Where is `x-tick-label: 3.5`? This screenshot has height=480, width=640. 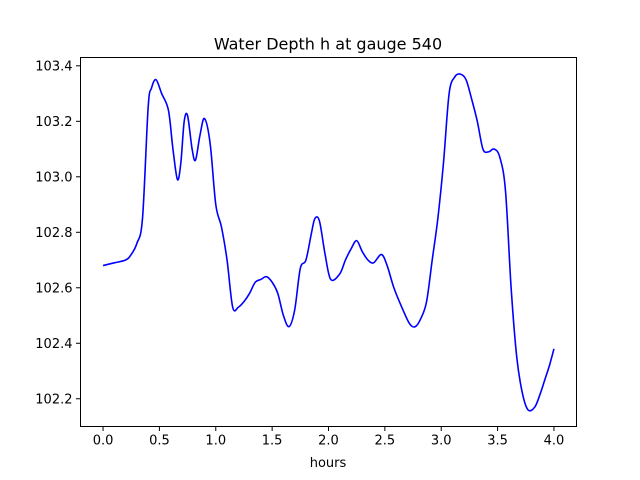 x-tick-label: 3.5 is located at coordinates (497, 441).